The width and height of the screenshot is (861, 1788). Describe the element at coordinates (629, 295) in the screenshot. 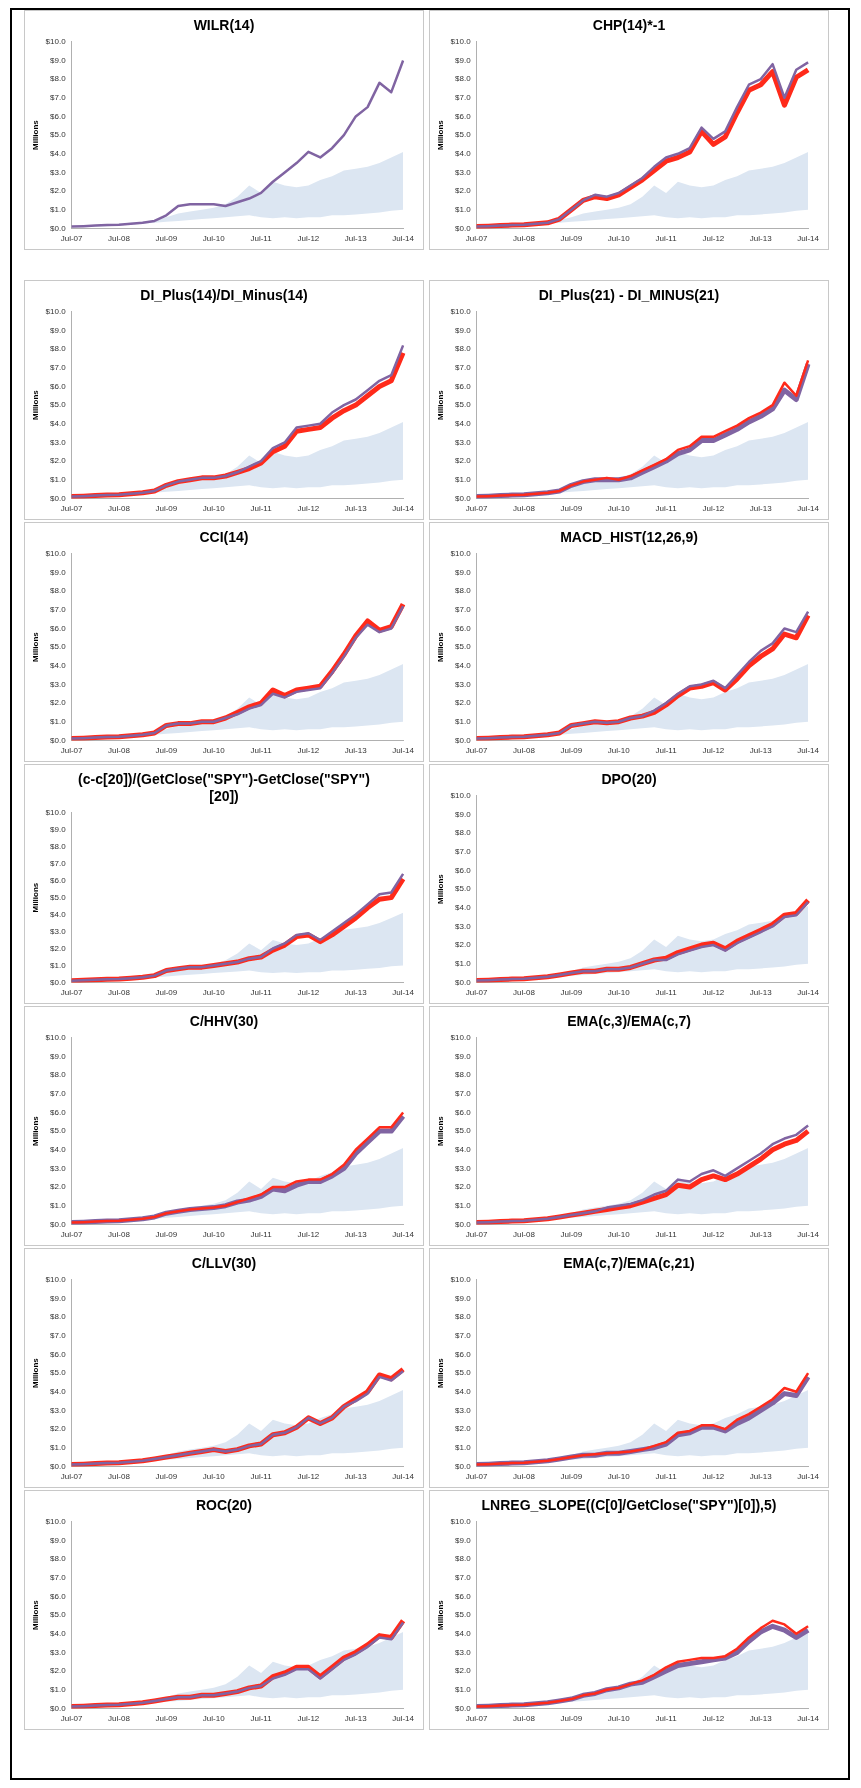

I see `chart-title: DI_Plus(21) - DI_MINUS(21)` at that location.